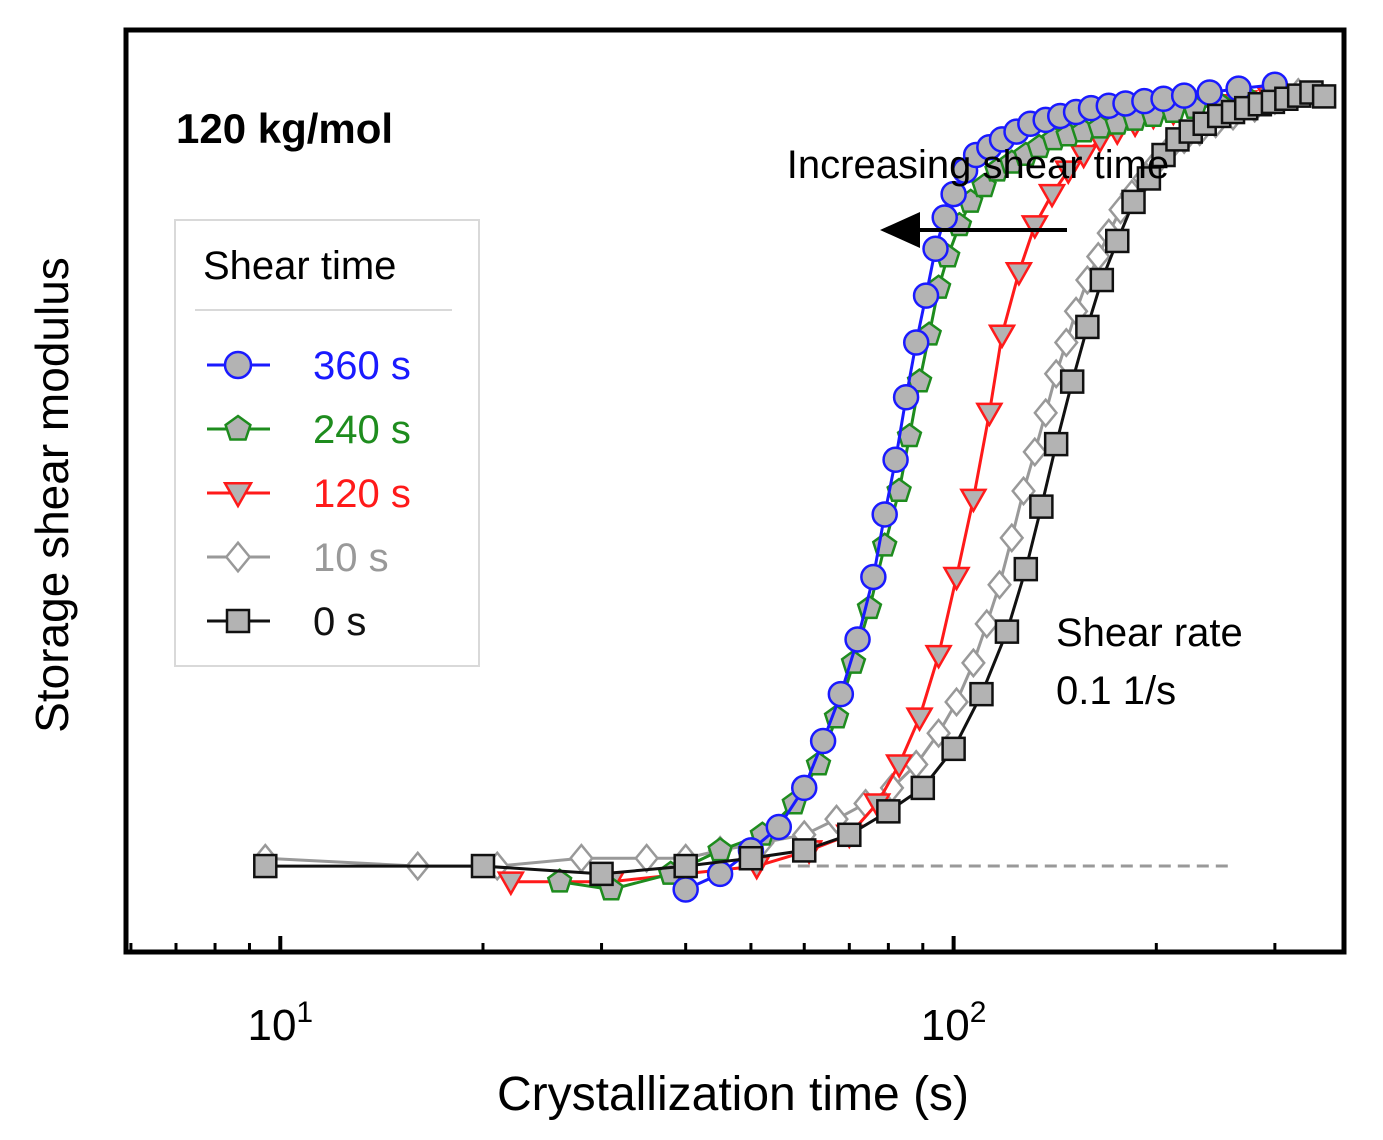 The height and width of the screenshot is (1140, 1383). Describe the element at coordinates (954, 1023) in the screenshot. I see `x-tick-label: 10²` at that location.